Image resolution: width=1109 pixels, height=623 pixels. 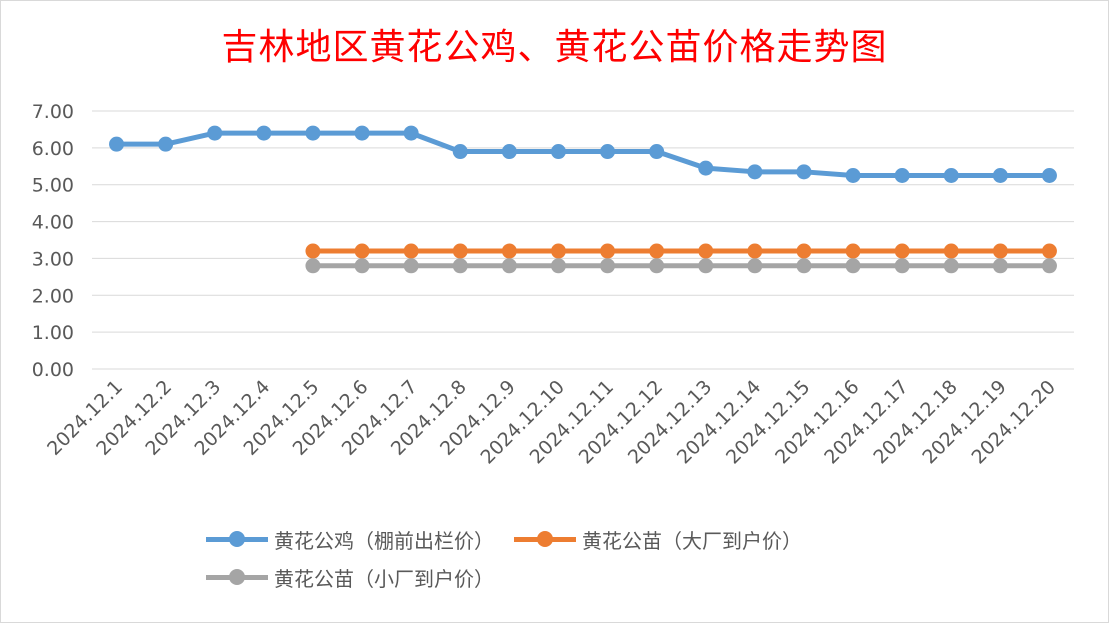 What do you see at coordinates (384, 540) in the screenshot?
I see `legend-label-rooster: 黄花公鸡（棚前出栏价）` at bounding box center [384, 540].